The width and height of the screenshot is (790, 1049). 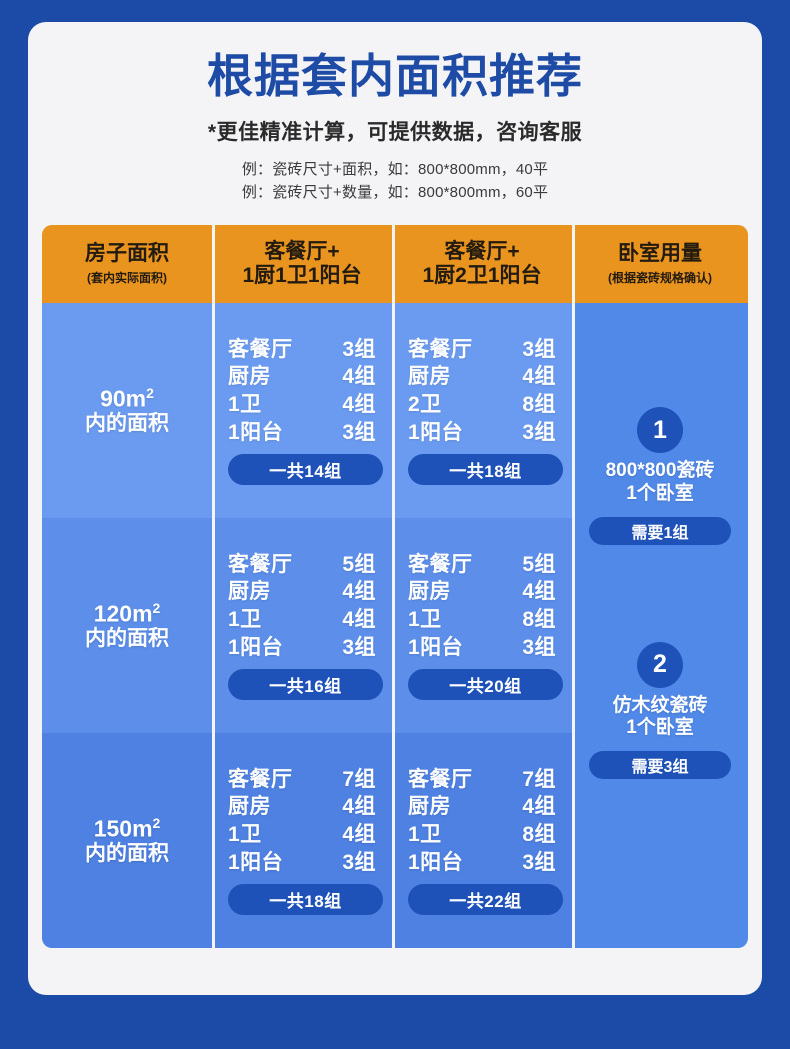 I want to click on column-header-sub: (根据瓷砖规格确认), so click(x=660, y=277).